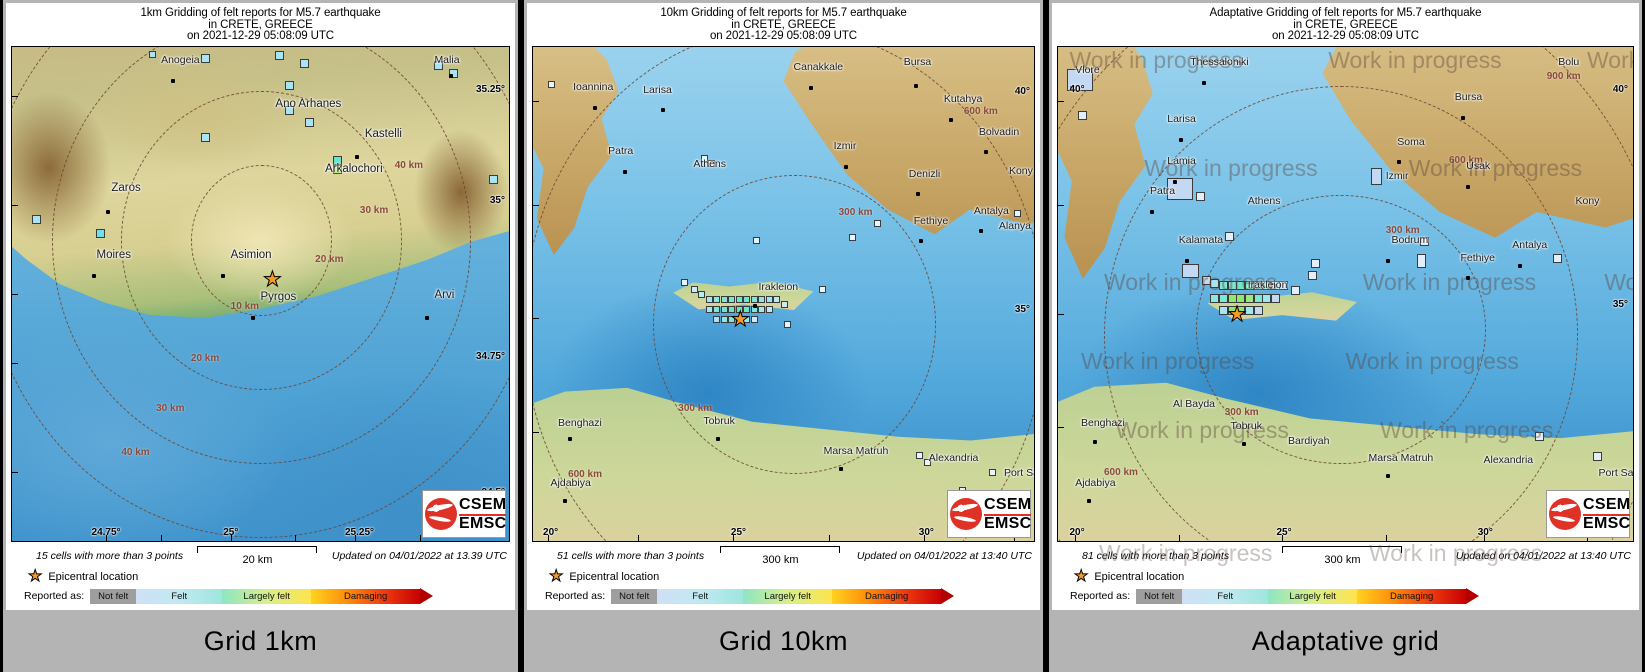 Image resolution: width=1645 pixels, height=672 pixels. Describe the element at coordinates (93, 576) in the screenshot. I see `epicentral-location-label: Epicentral location` at that location.